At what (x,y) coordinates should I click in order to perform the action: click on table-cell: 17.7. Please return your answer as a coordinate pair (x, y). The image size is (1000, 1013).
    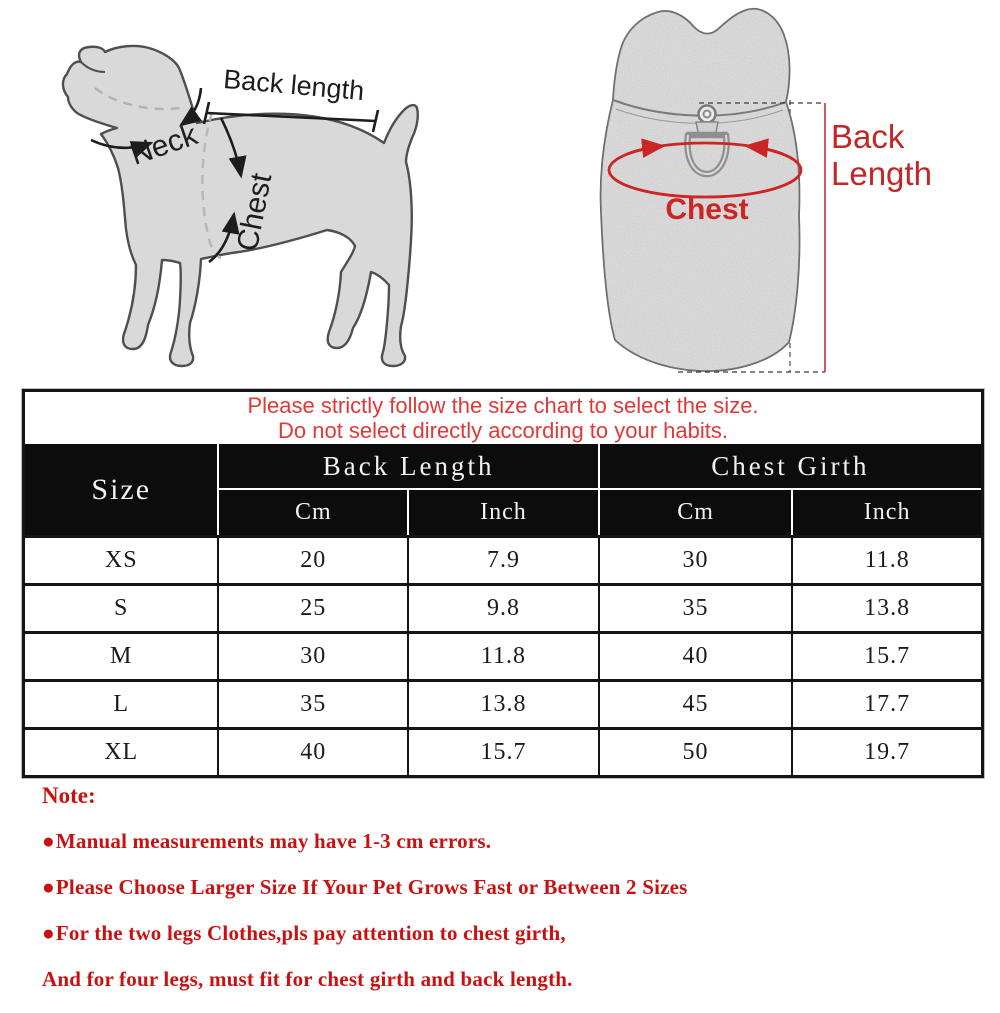
    Looking at the image, I should click on (887, 704).